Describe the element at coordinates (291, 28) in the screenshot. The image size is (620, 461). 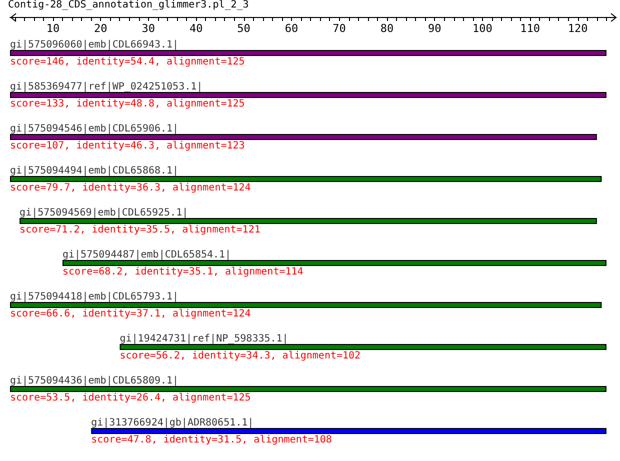
I see `x-tick-label: 60` at that location.